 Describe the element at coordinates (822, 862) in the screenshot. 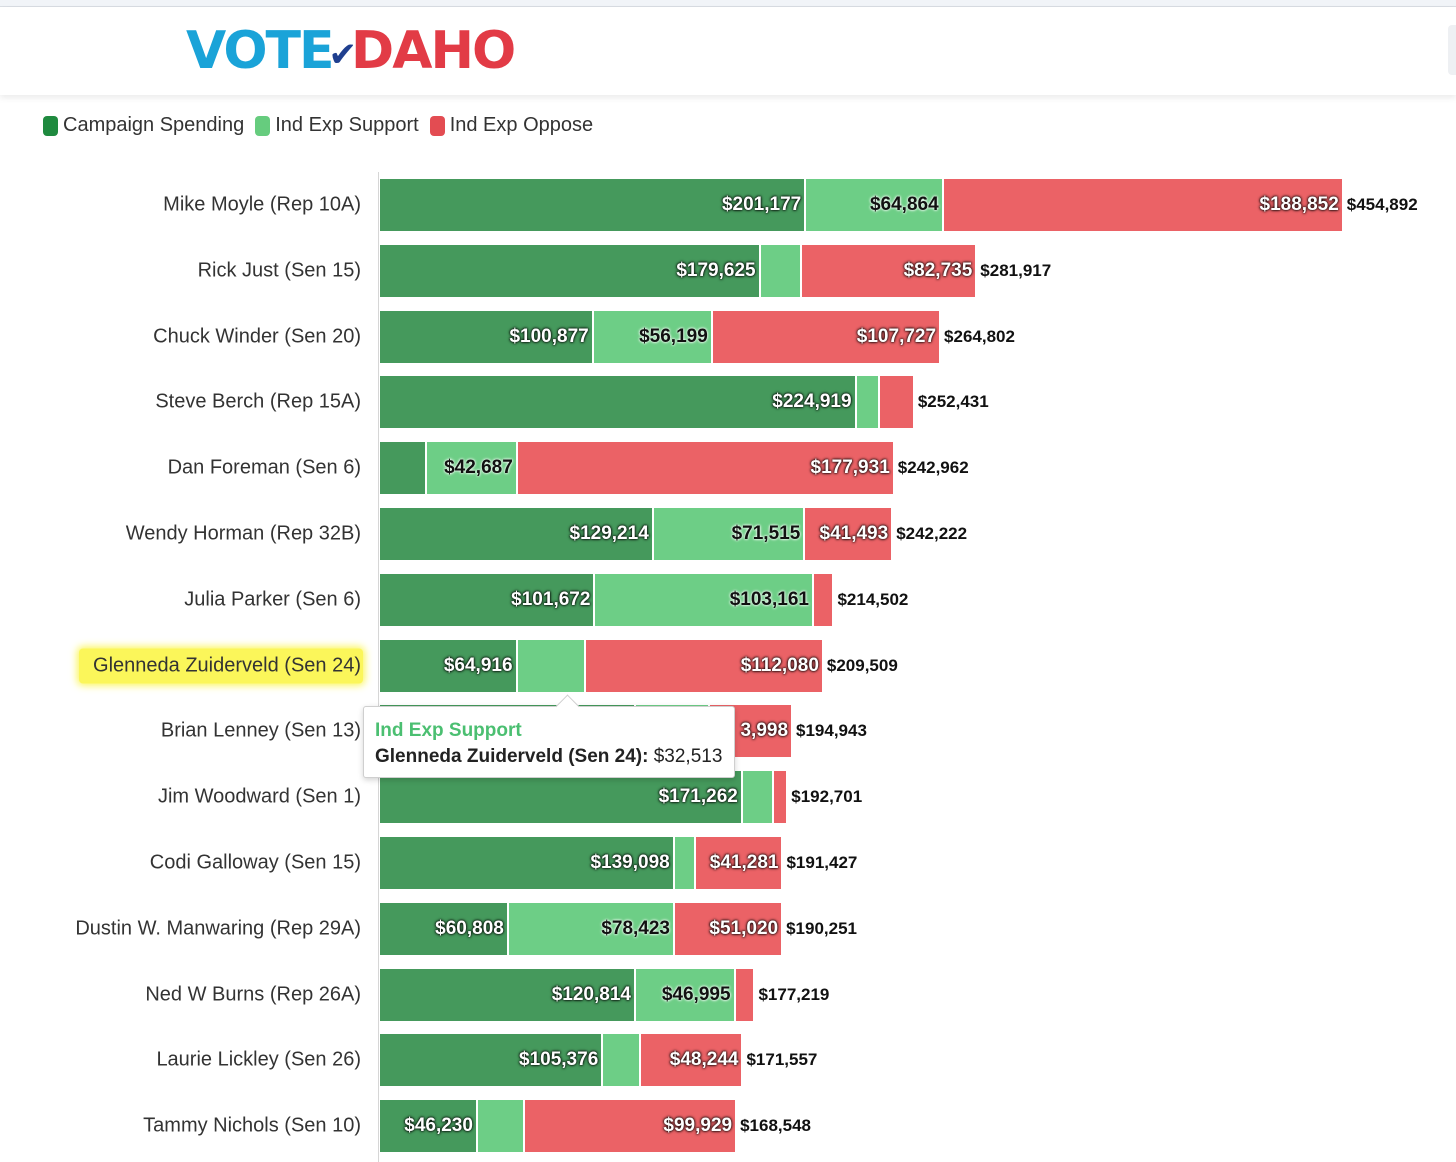

I see `bar-total-label: $191,427` at that location.